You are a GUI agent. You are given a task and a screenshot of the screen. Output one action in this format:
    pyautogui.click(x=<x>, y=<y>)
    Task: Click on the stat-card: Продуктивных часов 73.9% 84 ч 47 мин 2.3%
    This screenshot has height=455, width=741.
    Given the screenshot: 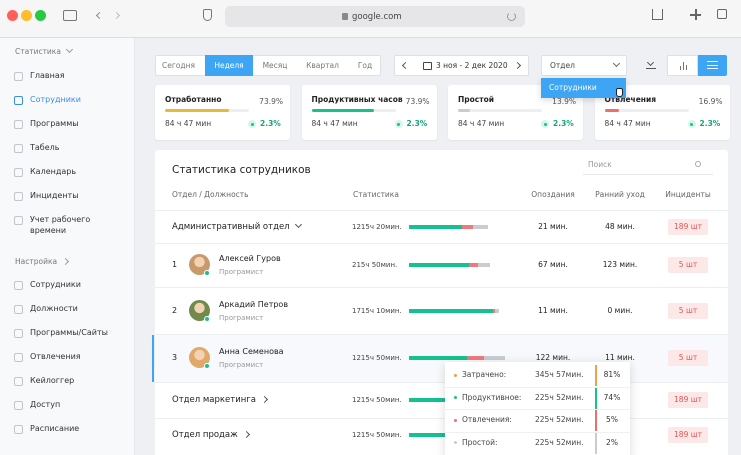 What is the action you would take?
    pyautogui.click(x=369, y=112)
    